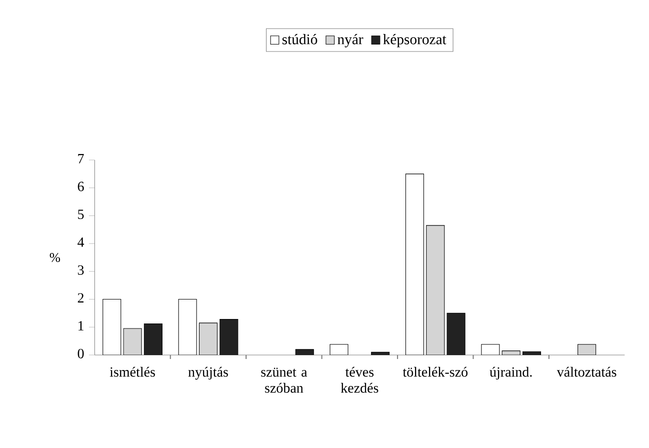 The width and height of the screenshot is (649, 448). I want to click on x-tick-label: ismétlés, so click(132, 371).